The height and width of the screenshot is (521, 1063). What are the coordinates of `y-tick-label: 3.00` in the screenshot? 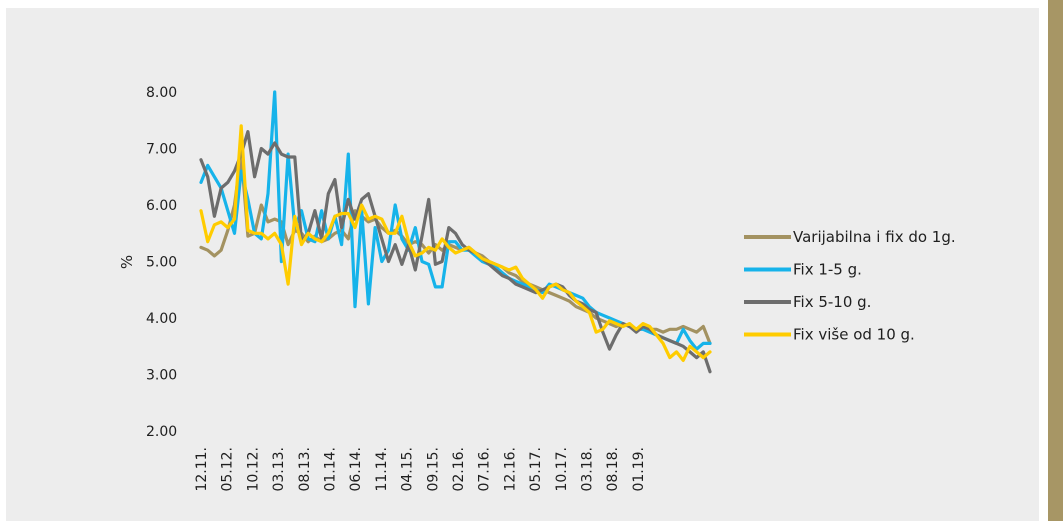 It's located at (161, 376).